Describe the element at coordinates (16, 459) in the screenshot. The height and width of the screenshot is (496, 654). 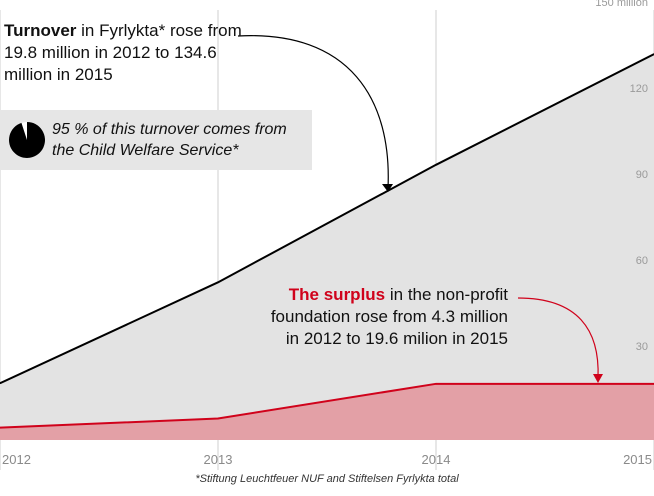
I see `x-tick-2012: 2012` at that location.